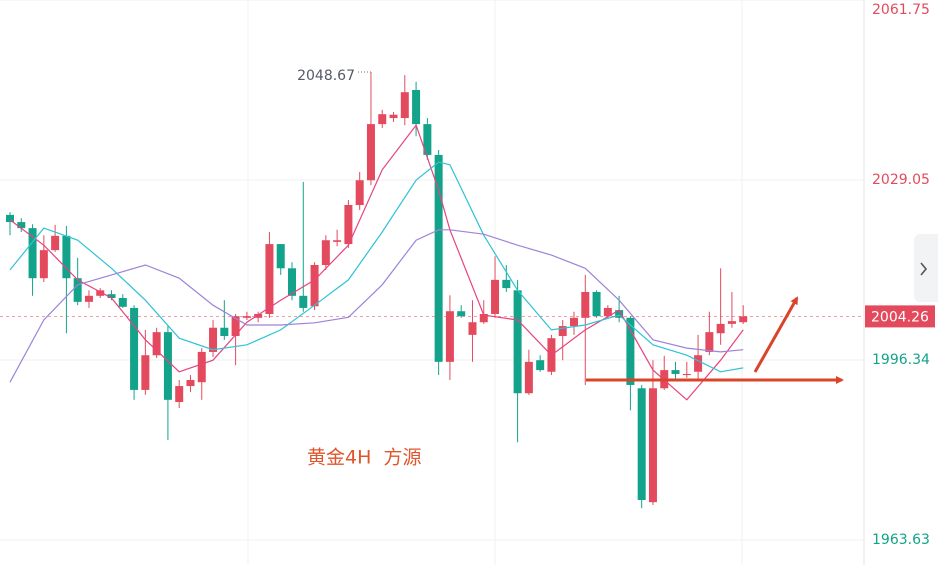  I want to click on y-tick-label: 2029.05, so click(901, 180).